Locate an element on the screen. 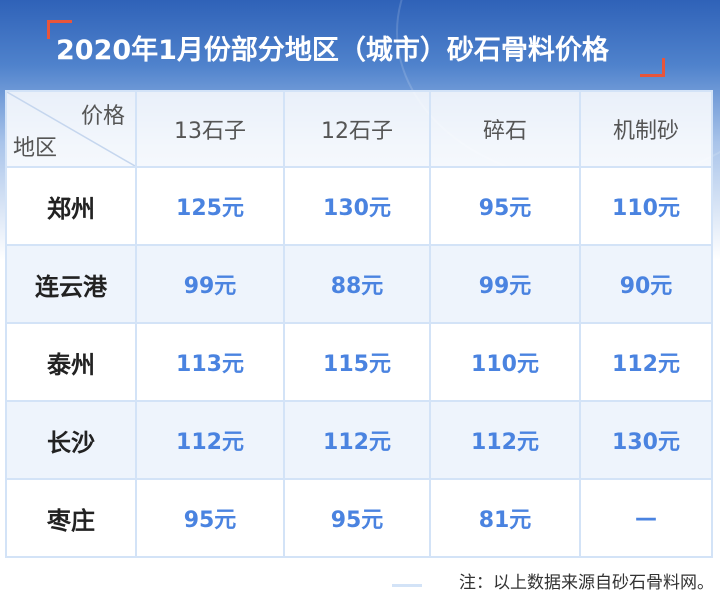  table-row: 枣庄 95元 95元 81元 — is located at coordinates (359, 518).